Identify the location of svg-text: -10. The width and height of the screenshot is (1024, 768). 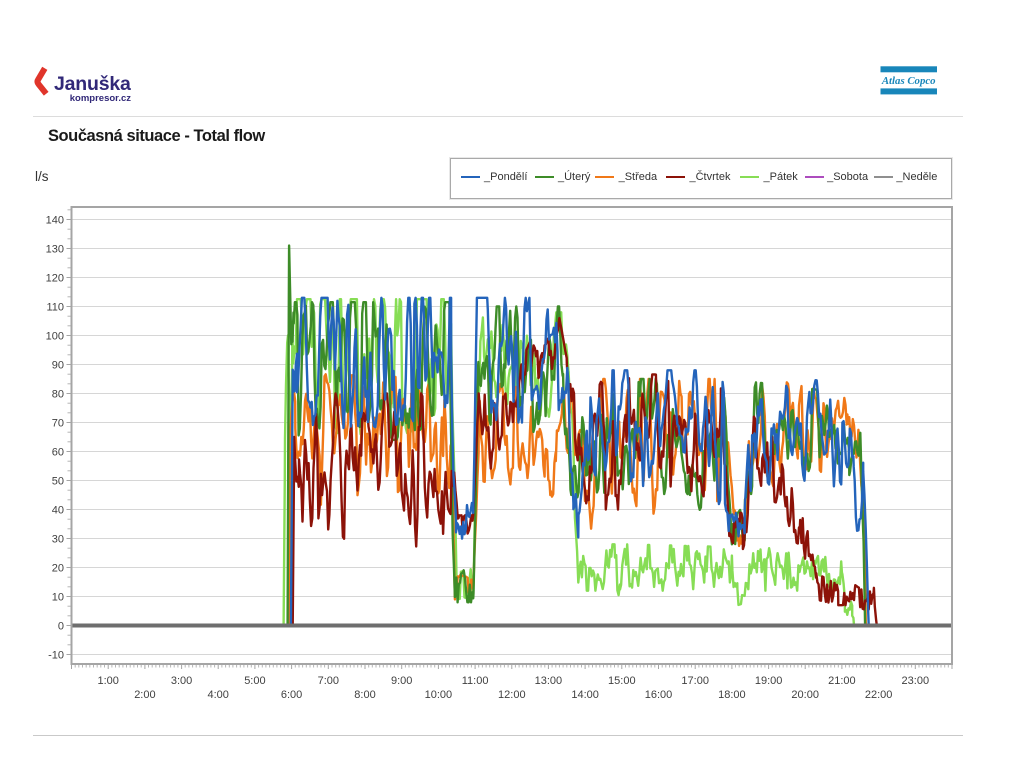
(56, 656).